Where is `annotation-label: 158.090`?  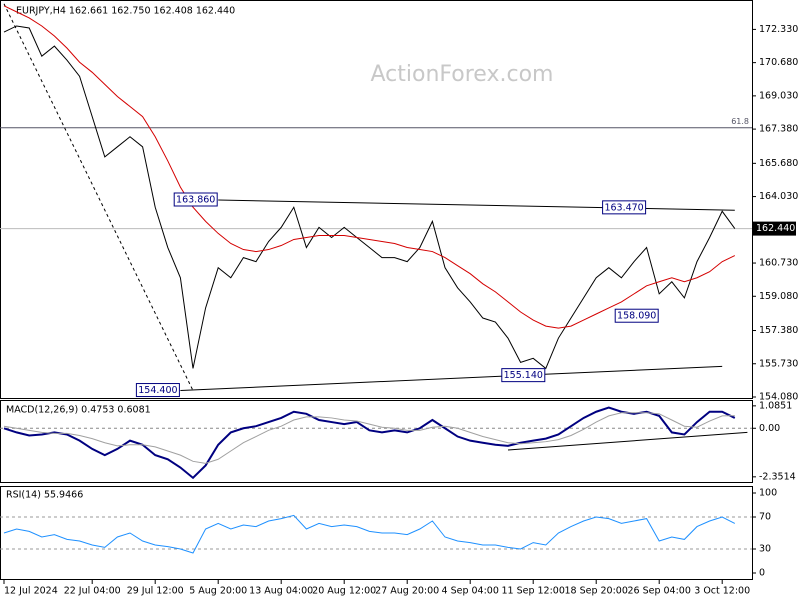
annotation-label: 158.090 is located at coordinates (636, 316).